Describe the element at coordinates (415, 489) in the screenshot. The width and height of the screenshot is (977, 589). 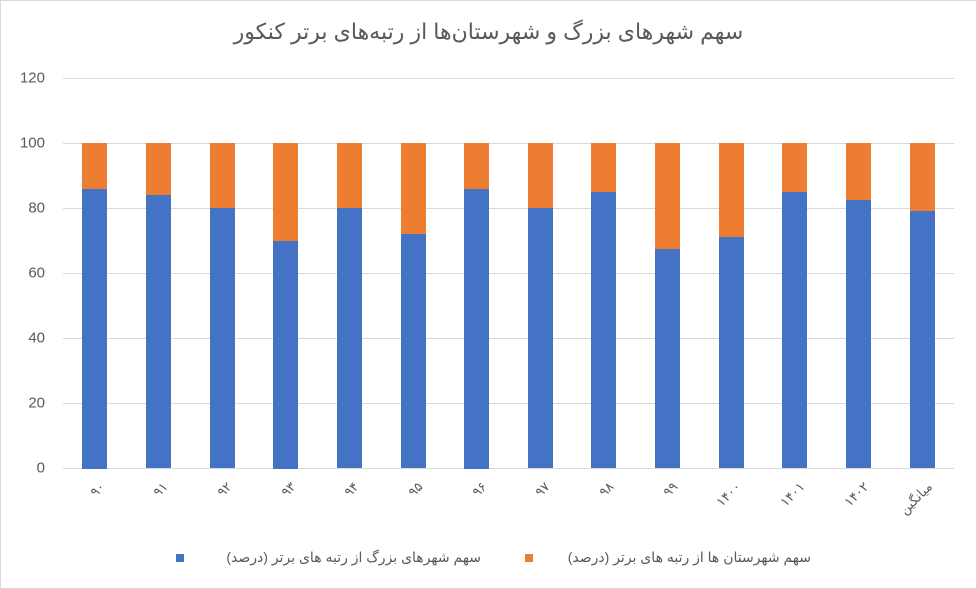
I see `x-tick-label: ۹۵` at that location.